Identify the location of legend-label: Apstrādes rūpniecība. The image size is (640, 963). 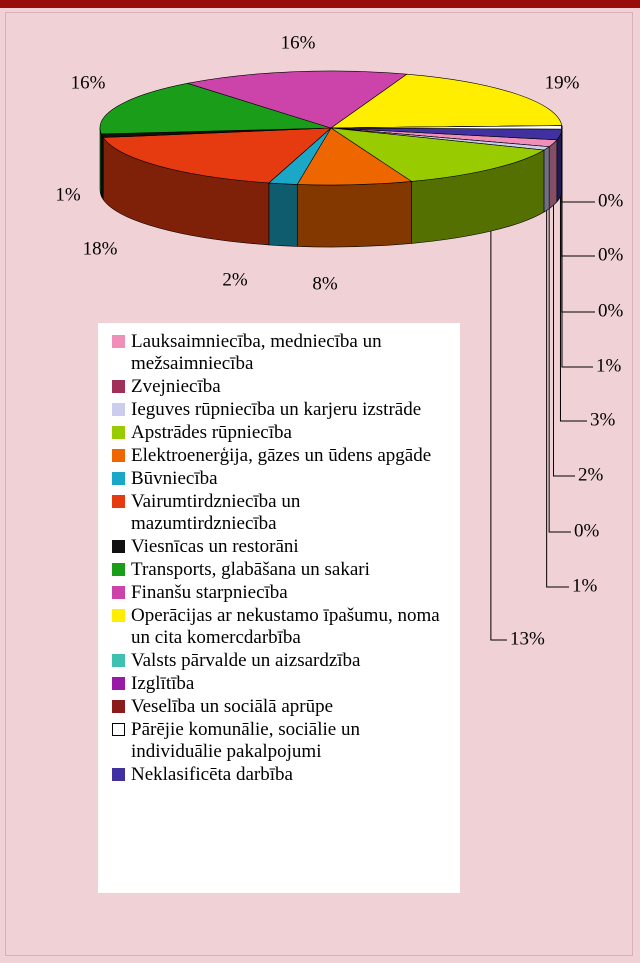
(211, 432).